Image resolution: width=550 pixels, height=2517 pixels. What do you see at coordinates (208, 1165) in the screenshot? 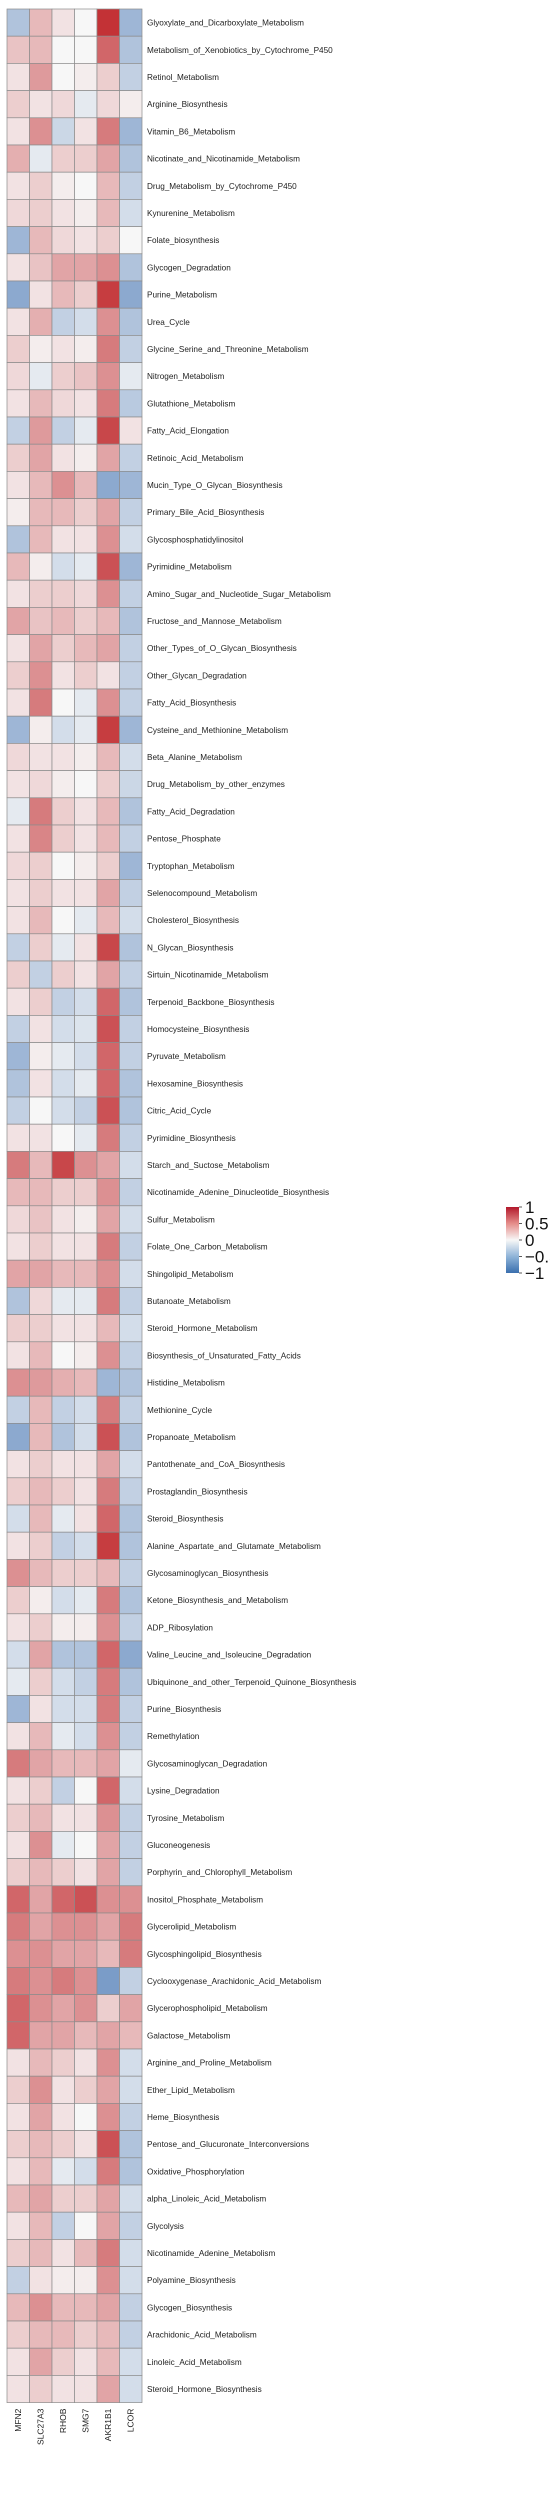
I see `row-label: Starch_and_Suctose_Metabolism` at bounding box center [208, 1165].